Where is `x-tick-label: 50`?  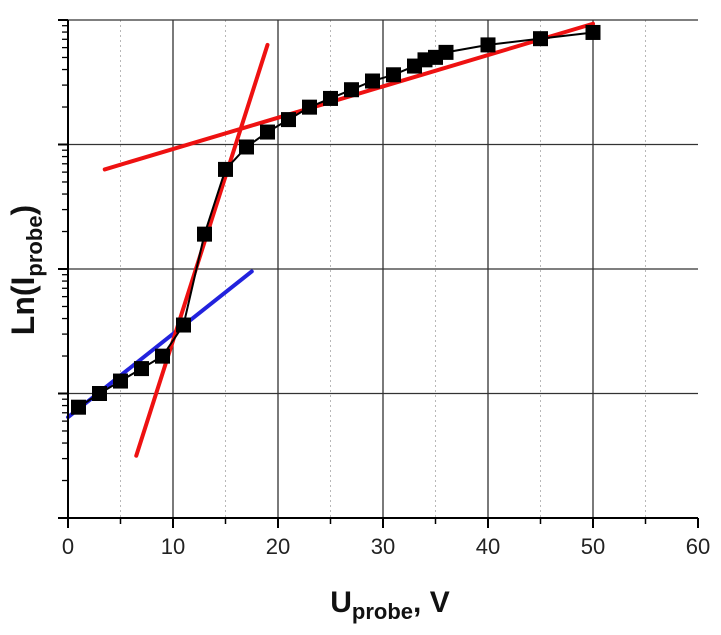 x-tick-label: 50 is located at coordinates (593, 546).